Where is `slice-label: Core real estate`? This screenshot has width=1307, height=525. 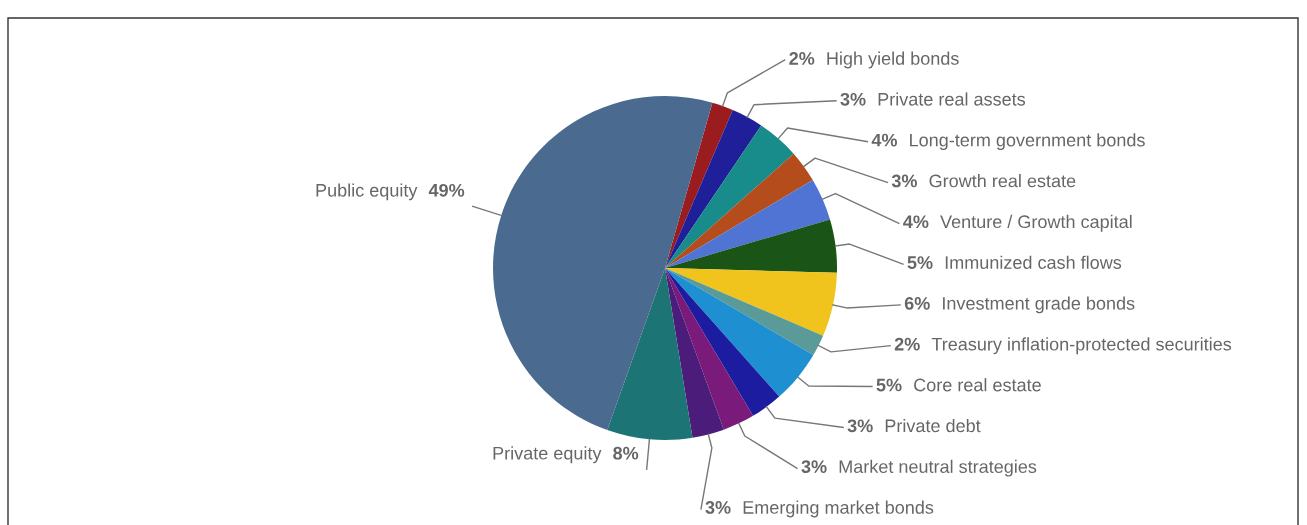
slice-label: Core real estate is located at coordinates (977, 385).